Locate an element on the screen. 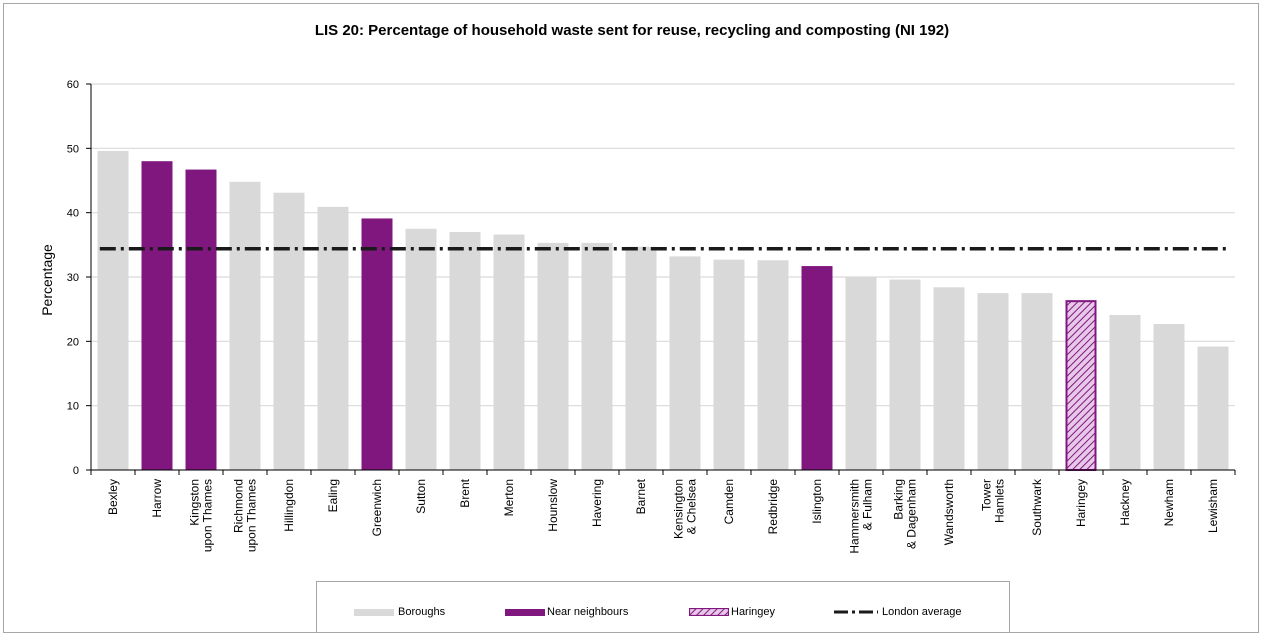 Image resolution: width=1264 pixels, height=639 pixels. bar-kingston-upon-thames is located at coordinates (201, 319).